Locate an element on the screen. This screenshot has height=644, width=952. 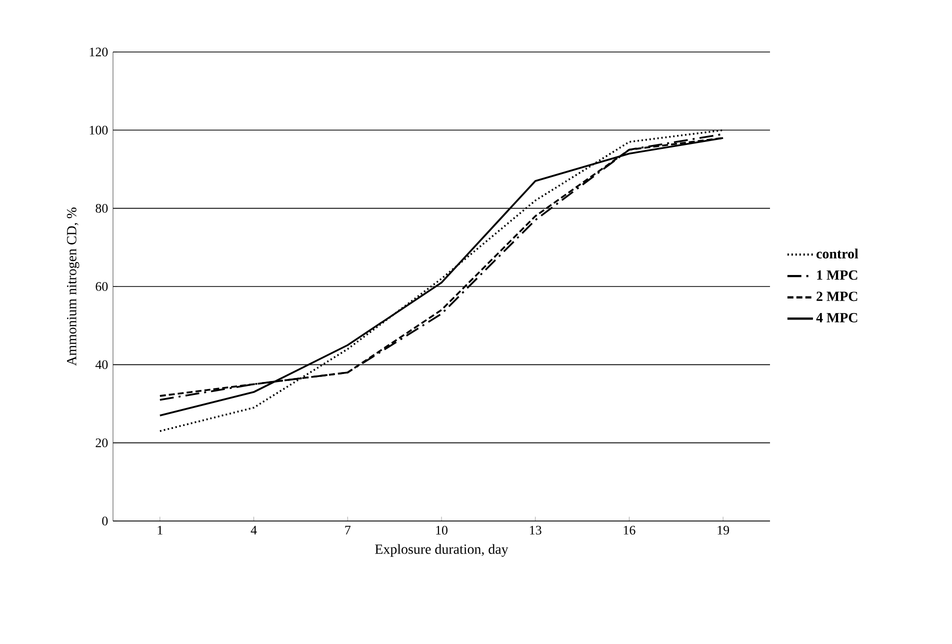
y-tick-label: 40 is located at coordinates (101, 365).